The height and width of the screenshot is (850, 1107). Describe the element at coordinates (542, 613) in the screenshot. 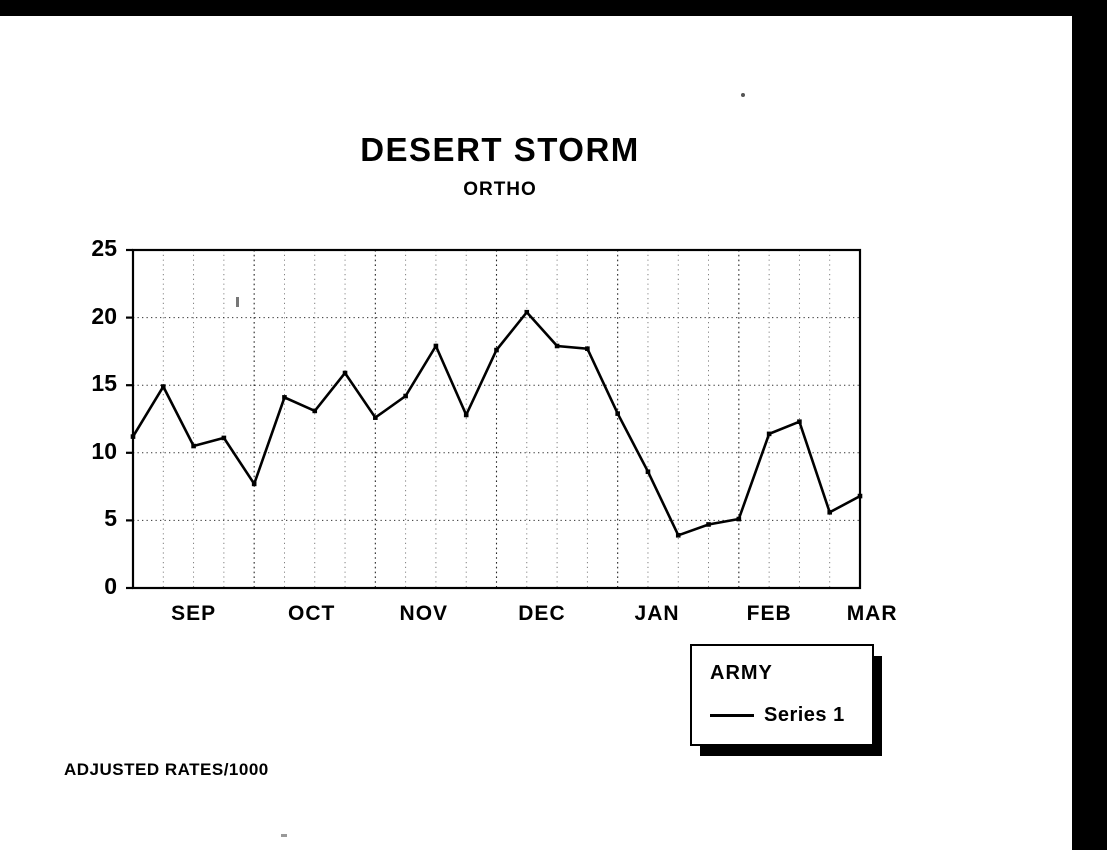

I see `x-axis-tick-label: DEC` at that location.